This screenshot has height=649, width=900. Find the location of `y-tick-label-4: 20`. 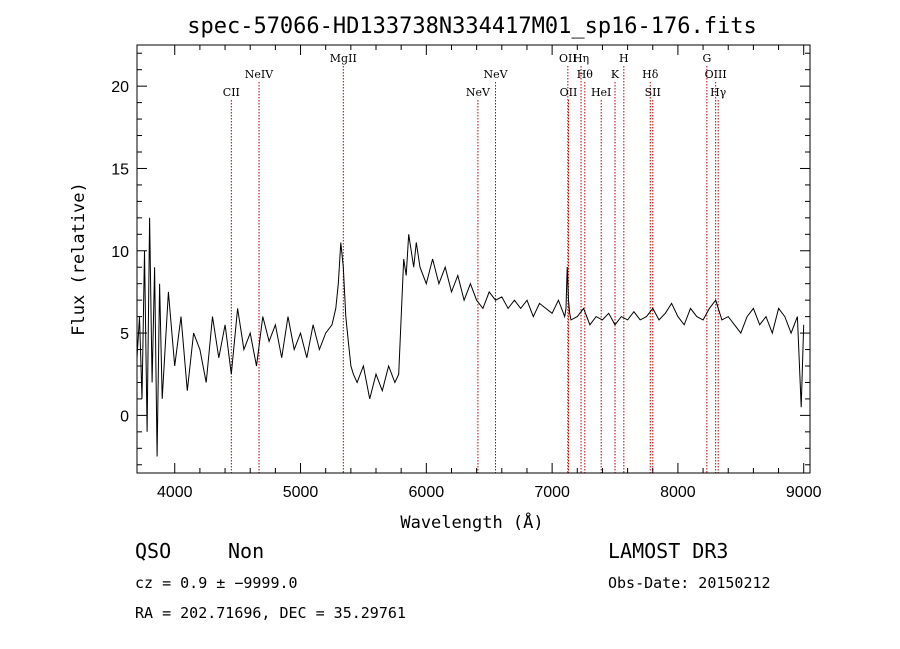

y-tick-label-4: 20 is located at coordinates (120, 87).